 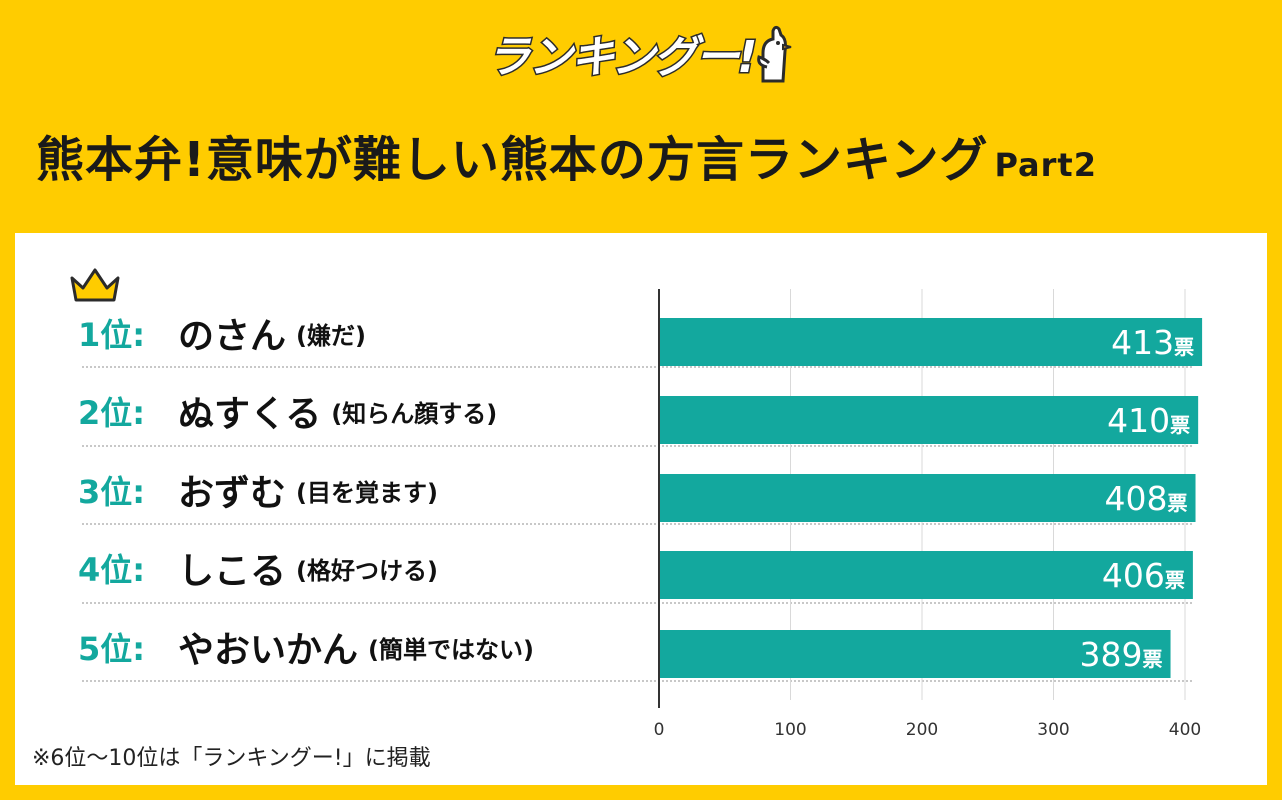 I want to click on bar-value-label: 408票, so click(x=1146, y=498).